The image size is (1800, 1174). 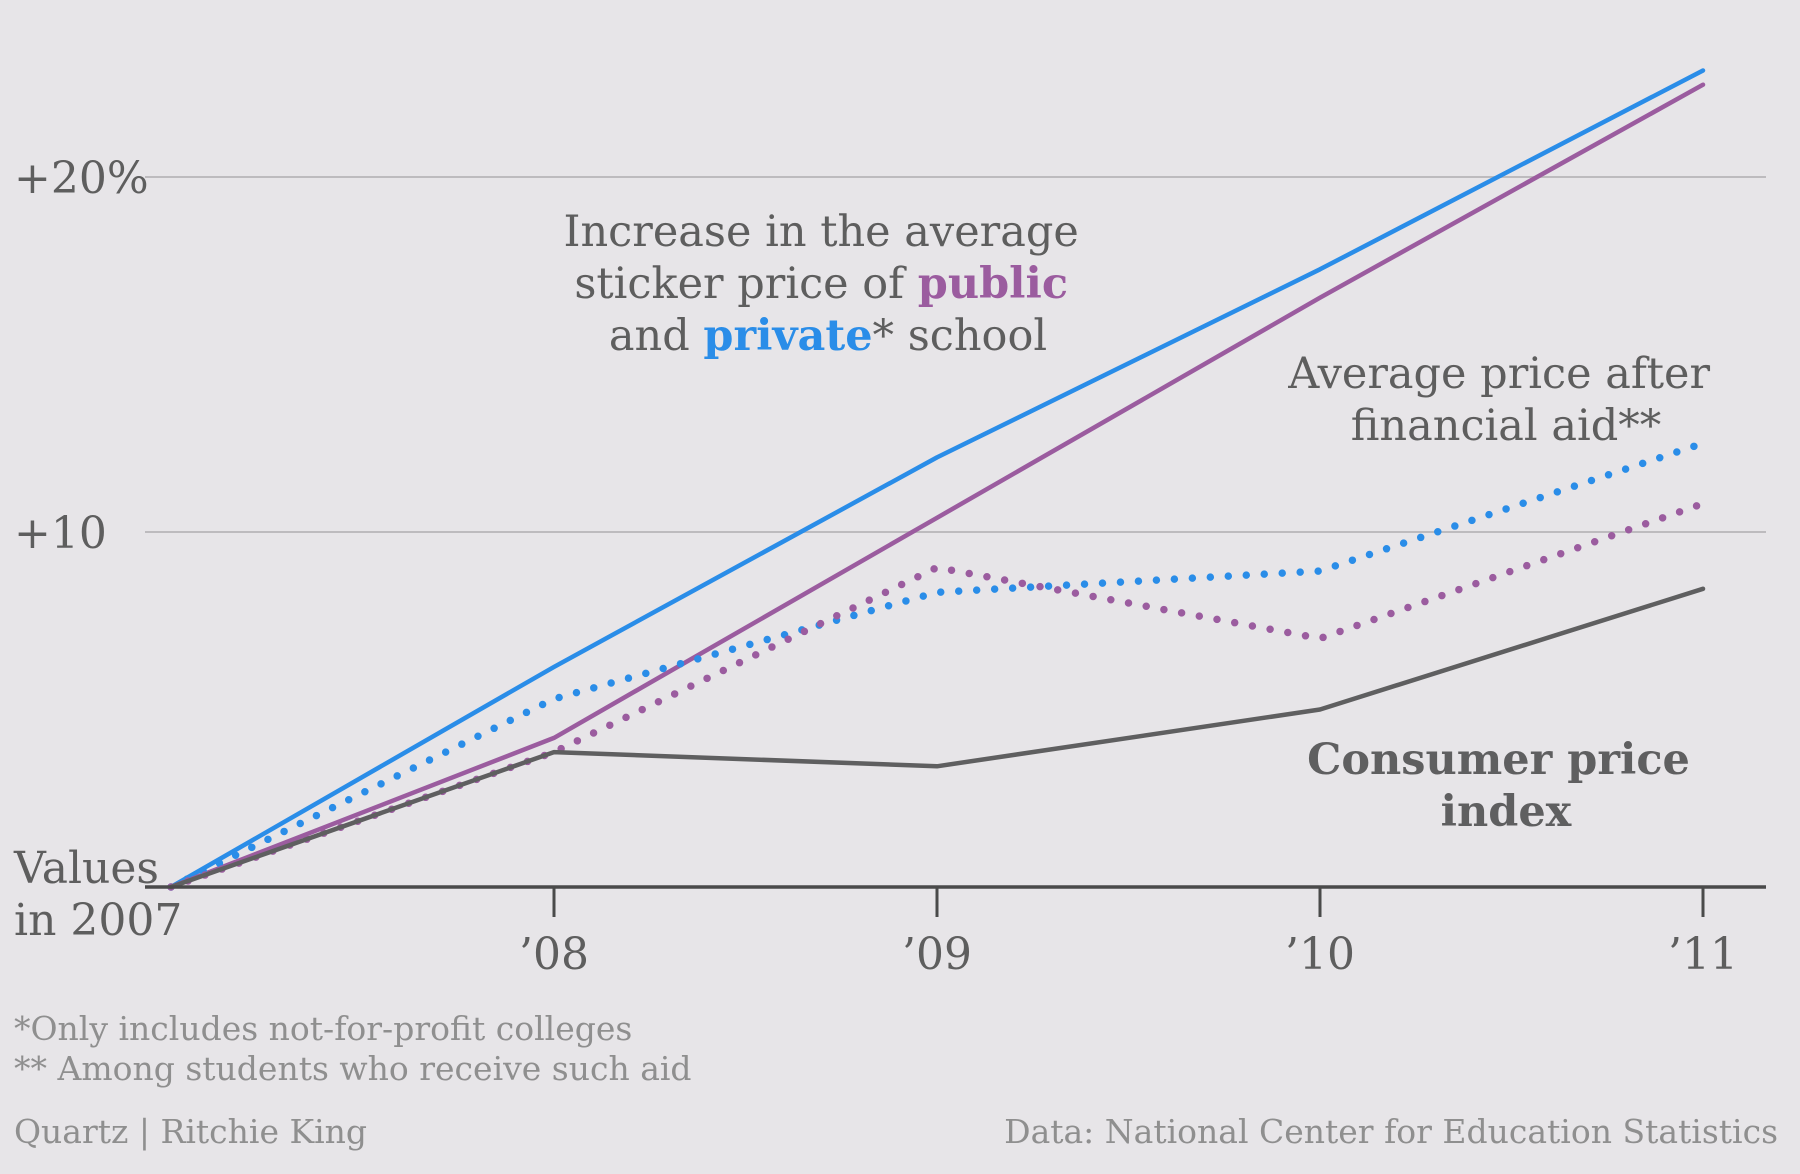 What do you see at coordinates (353, 1068) in the screenshot?
I see `footnote-2: ** Among students who receive such aid` at bounding box center [353, 1068].